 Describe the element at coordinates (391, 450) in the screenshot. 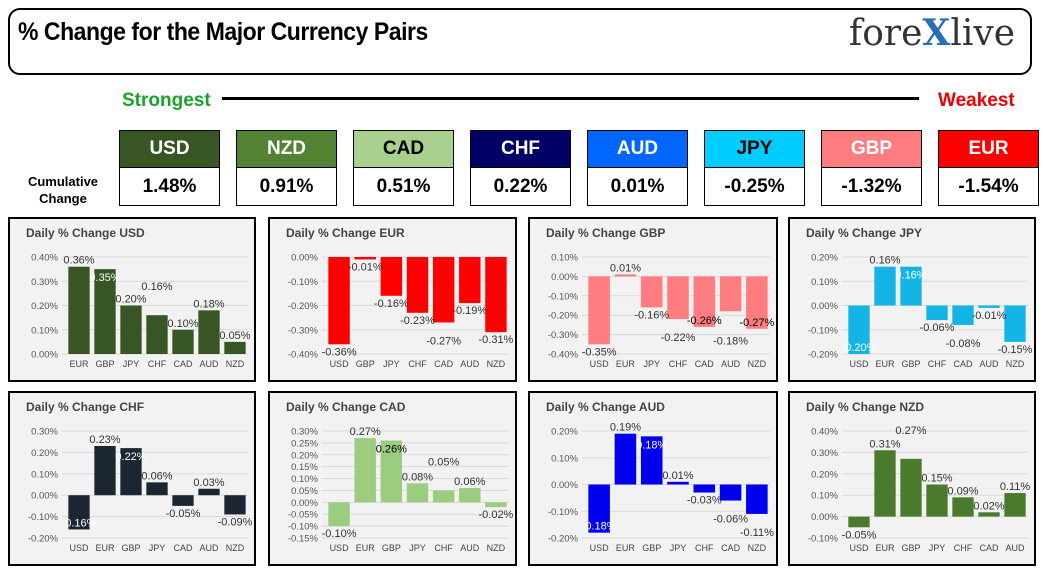

I see `data-label: 0.26%` at that location.